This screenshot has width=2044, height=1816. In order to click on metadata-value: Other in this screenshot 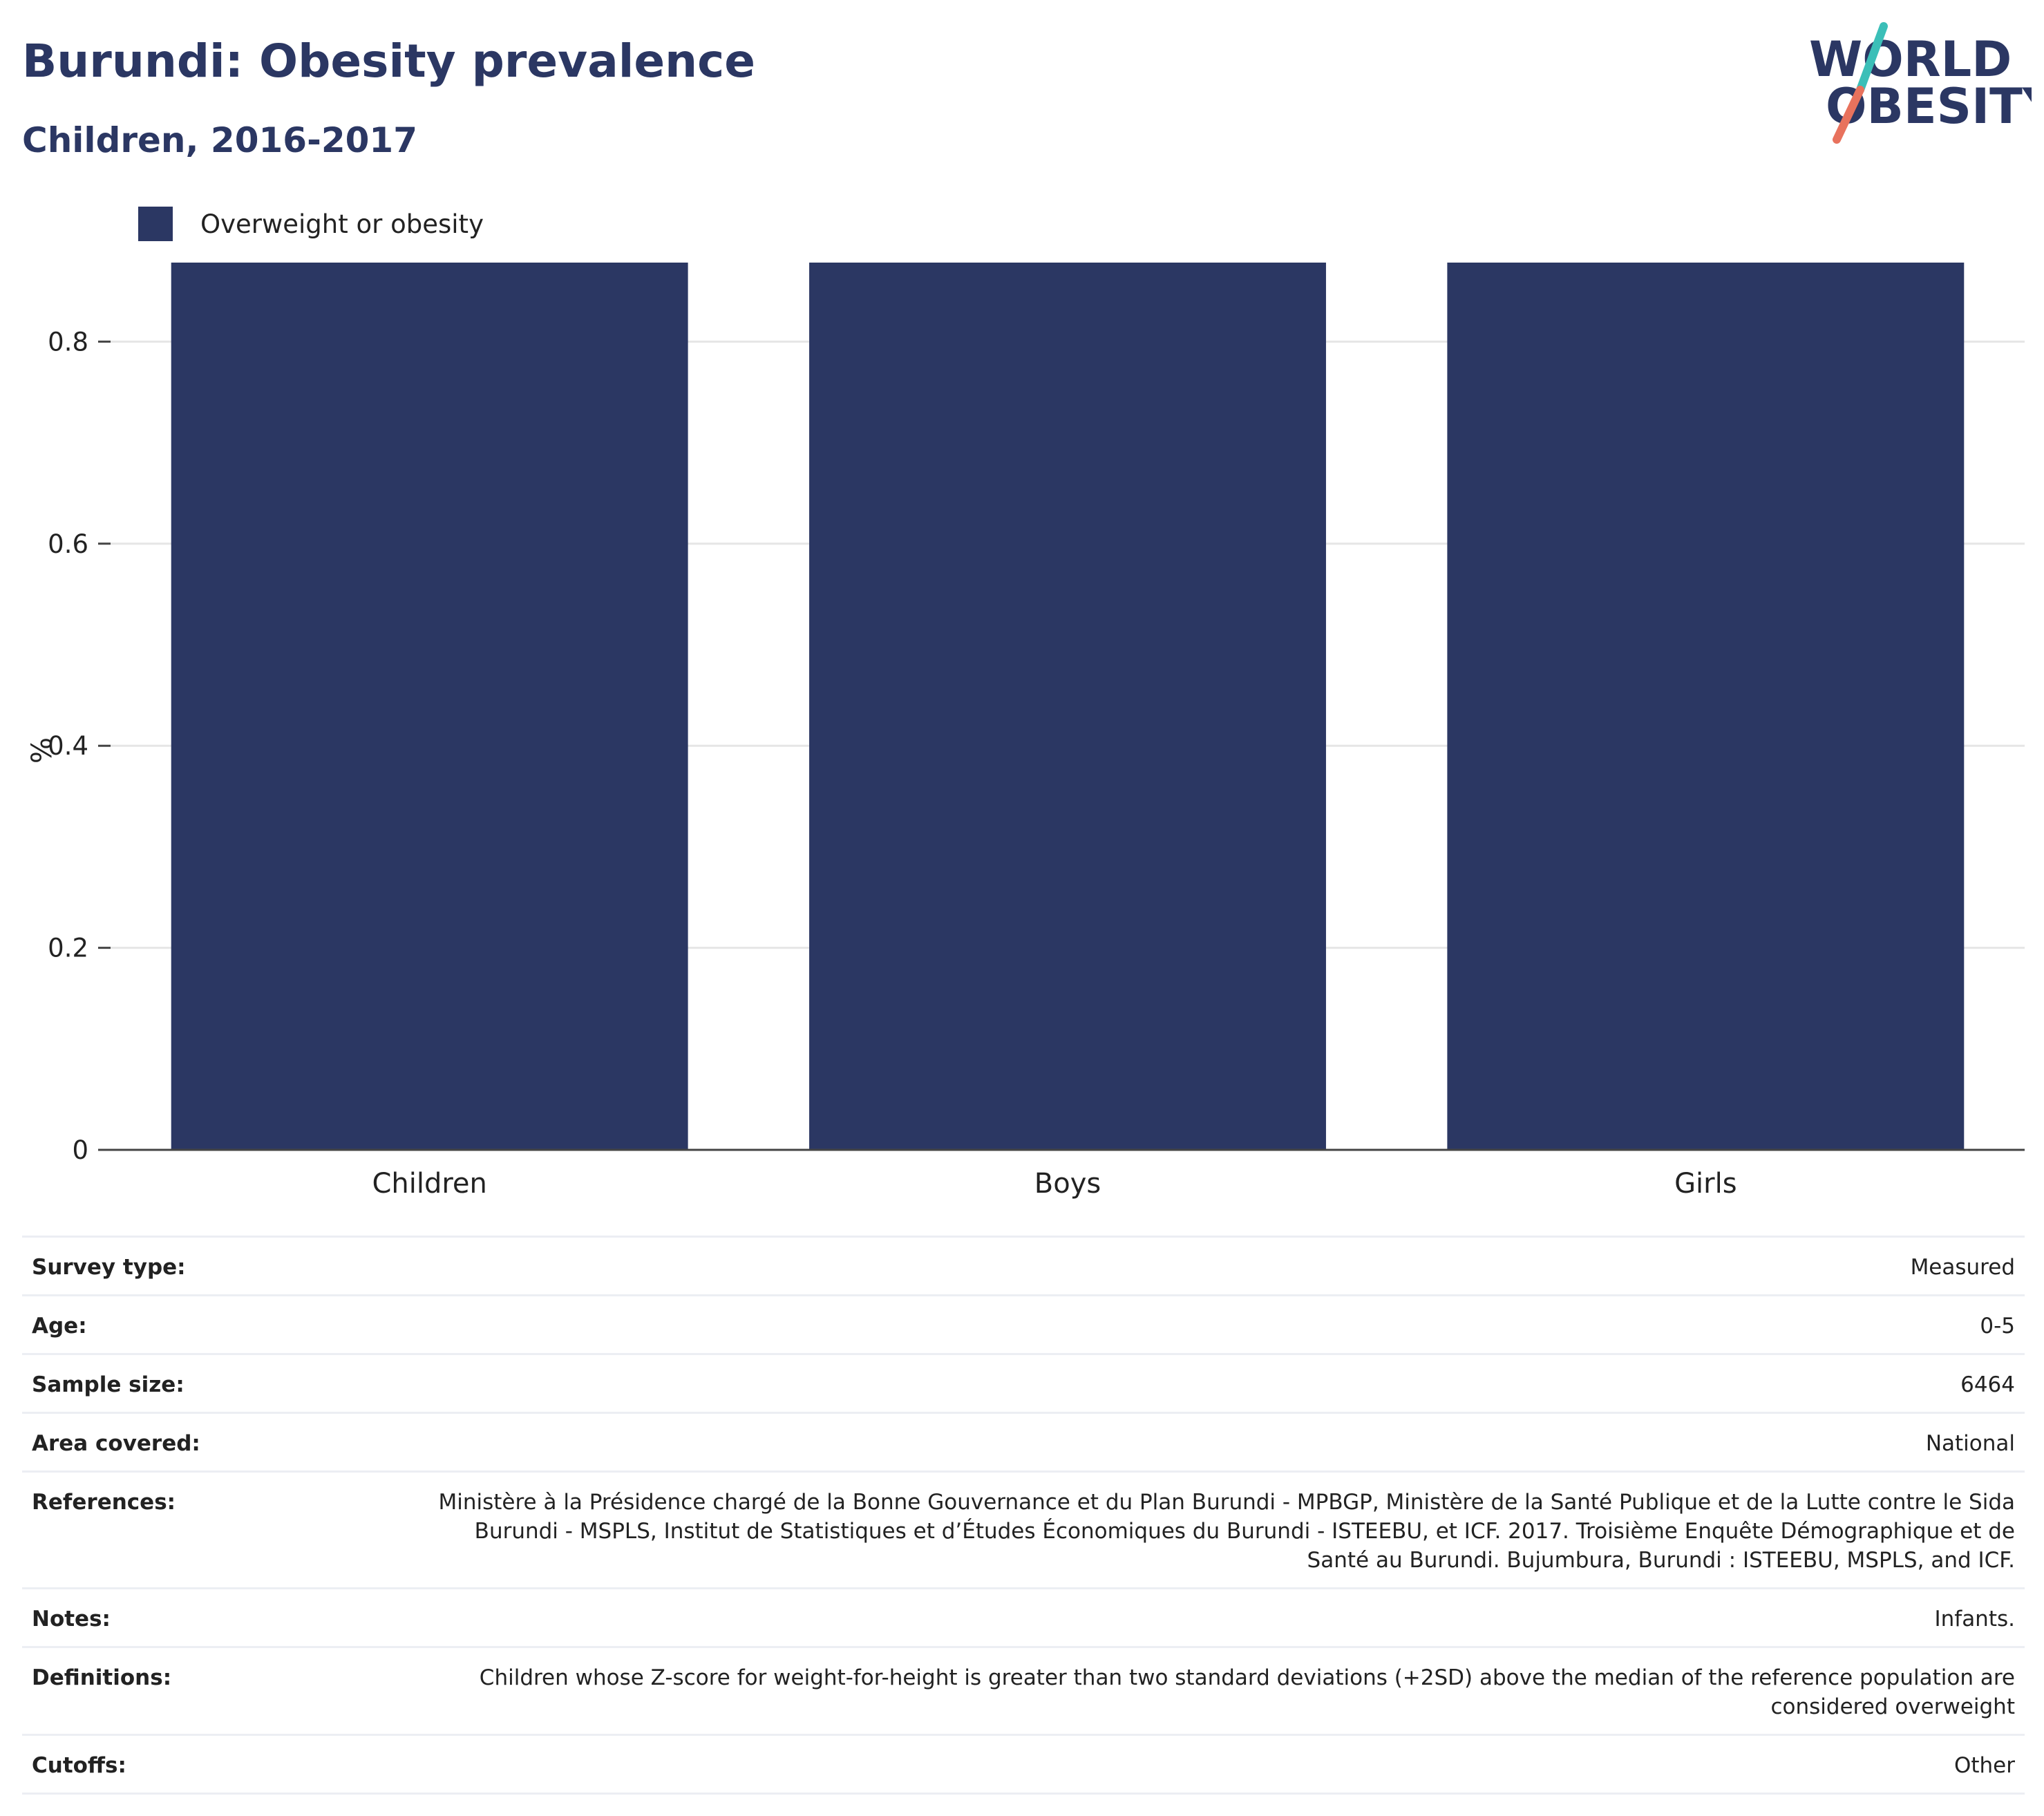, I will do `click(1213, 1764)`.